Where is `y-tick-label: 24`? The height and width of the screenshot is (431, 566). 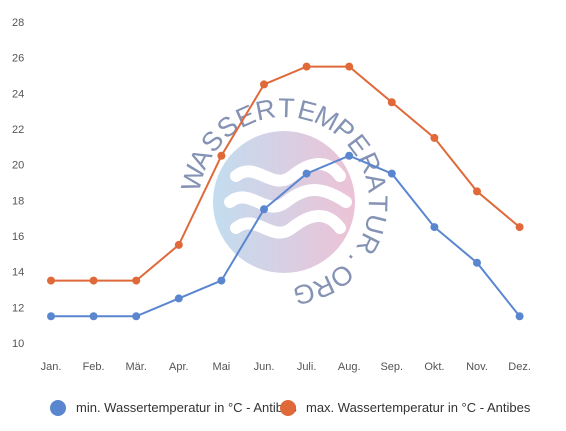 y-tick-label: 24 is located at coordinates (18, 94).